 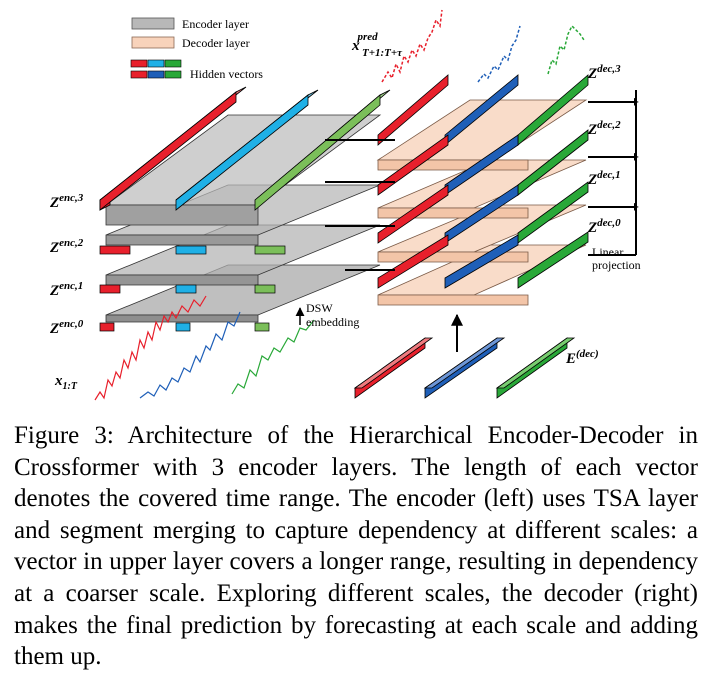 I want to click on encoder-decoder-links, so click(x=360, y=205).